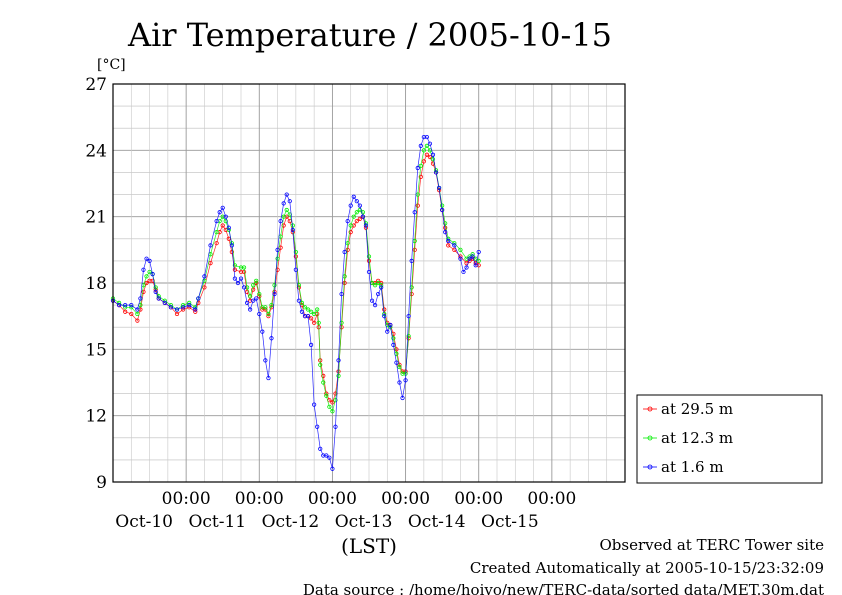 This screenshot has width=842, height=595. What do you see at coordinates (369, 546) in the screenshot?
I see `x-axis-label: (LST)` at bounding box center [369, 546].